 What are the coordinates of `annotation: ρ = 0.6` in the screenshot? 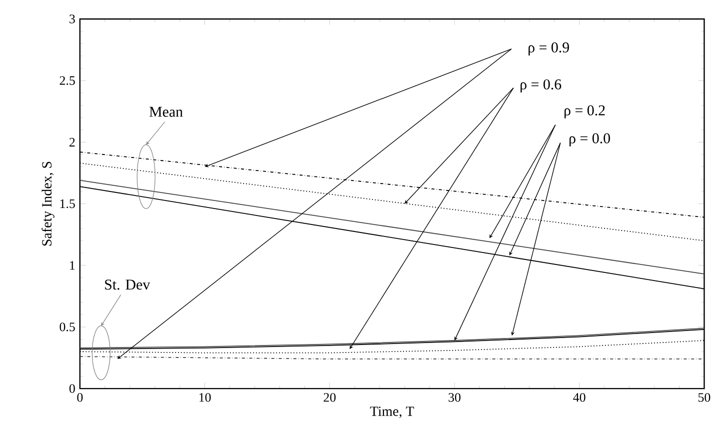 It's located at (541, 86).